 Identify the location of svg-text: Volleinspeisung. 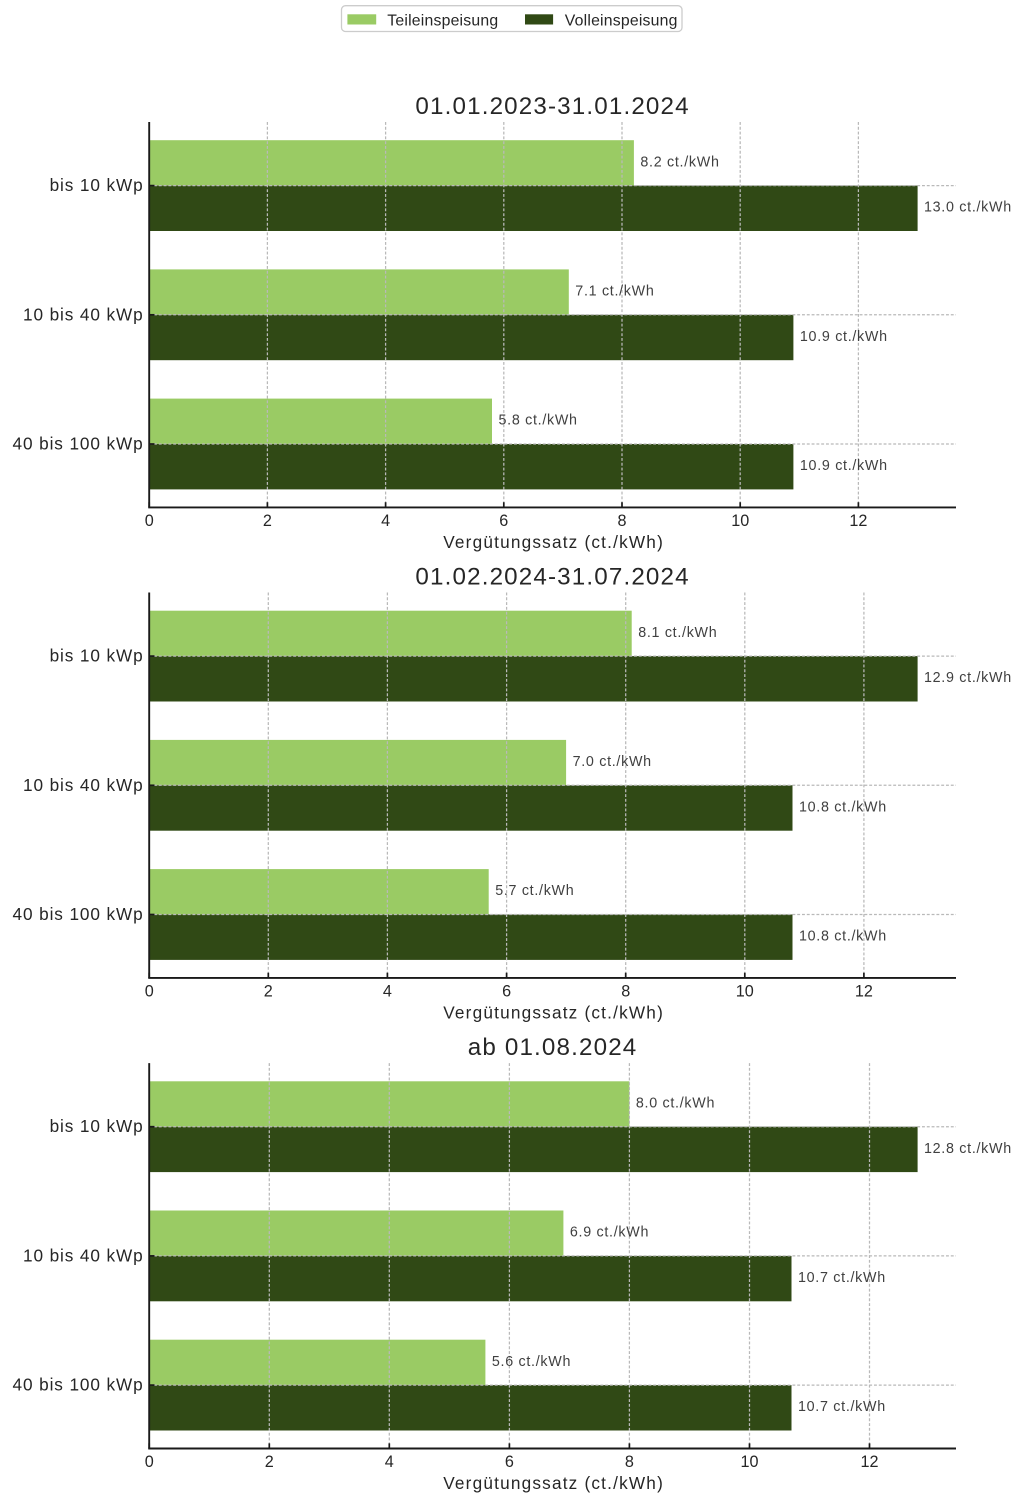
(621, 20).